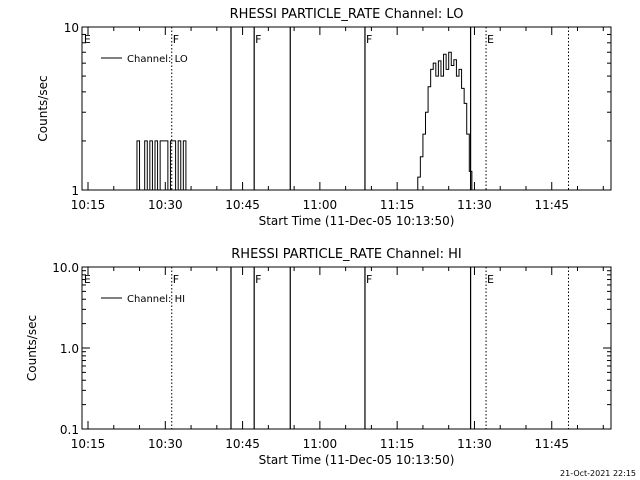 This screenshot has width=640, height=480. I want to click on y-tick-label: 10.0, so click(65, 268).